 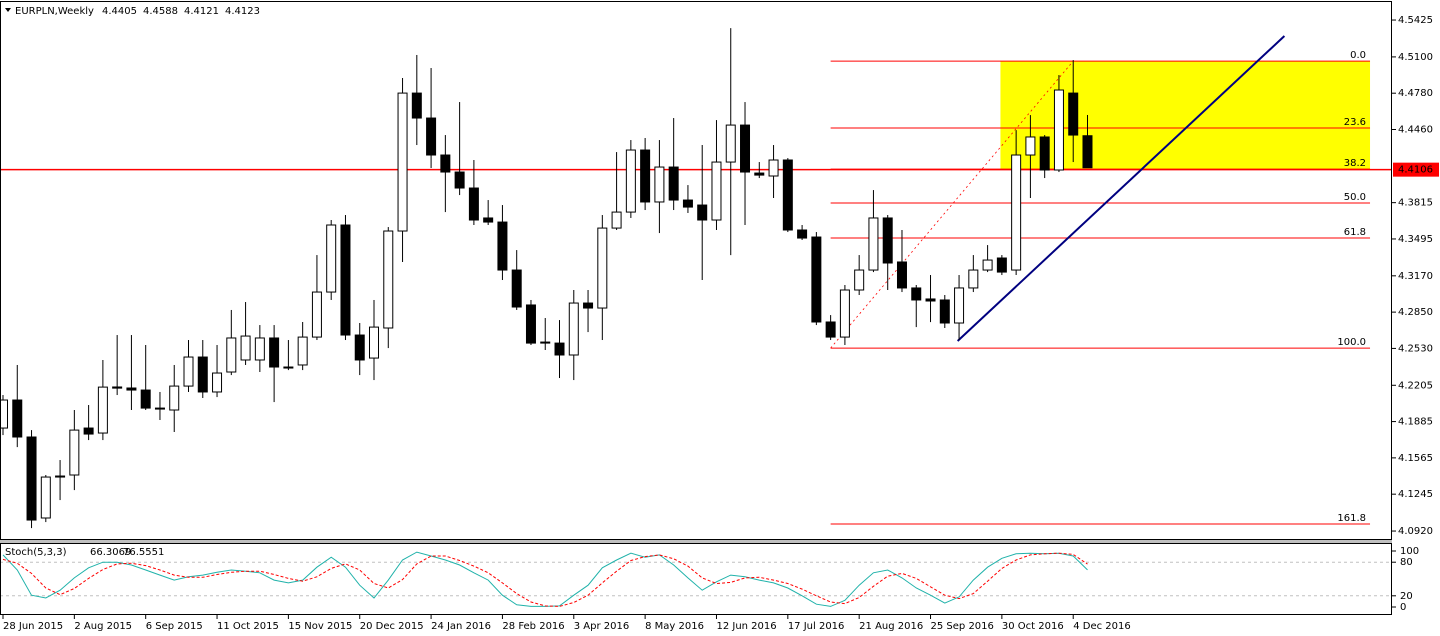 I want to click on y-tick-label: 4.3815, so click(x=1415, y=203).